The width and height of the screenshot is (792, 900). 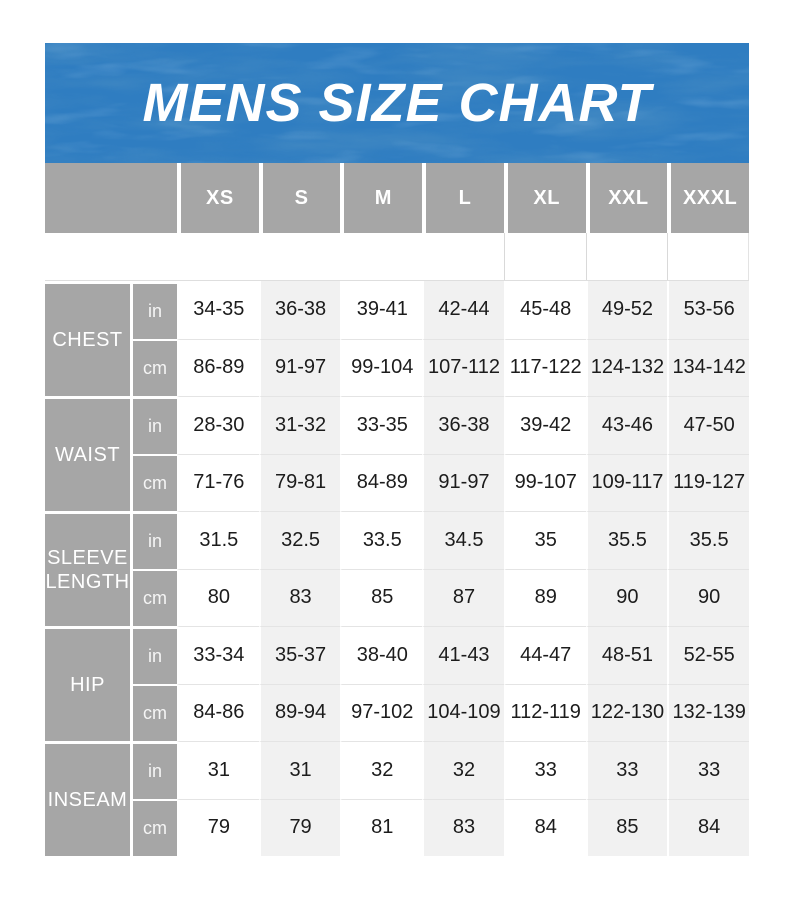 What do you see at coordinates (299, 770) in the screenshot?
I see `cell-inseam-in-s: 31` at bounding box center [299, 770].